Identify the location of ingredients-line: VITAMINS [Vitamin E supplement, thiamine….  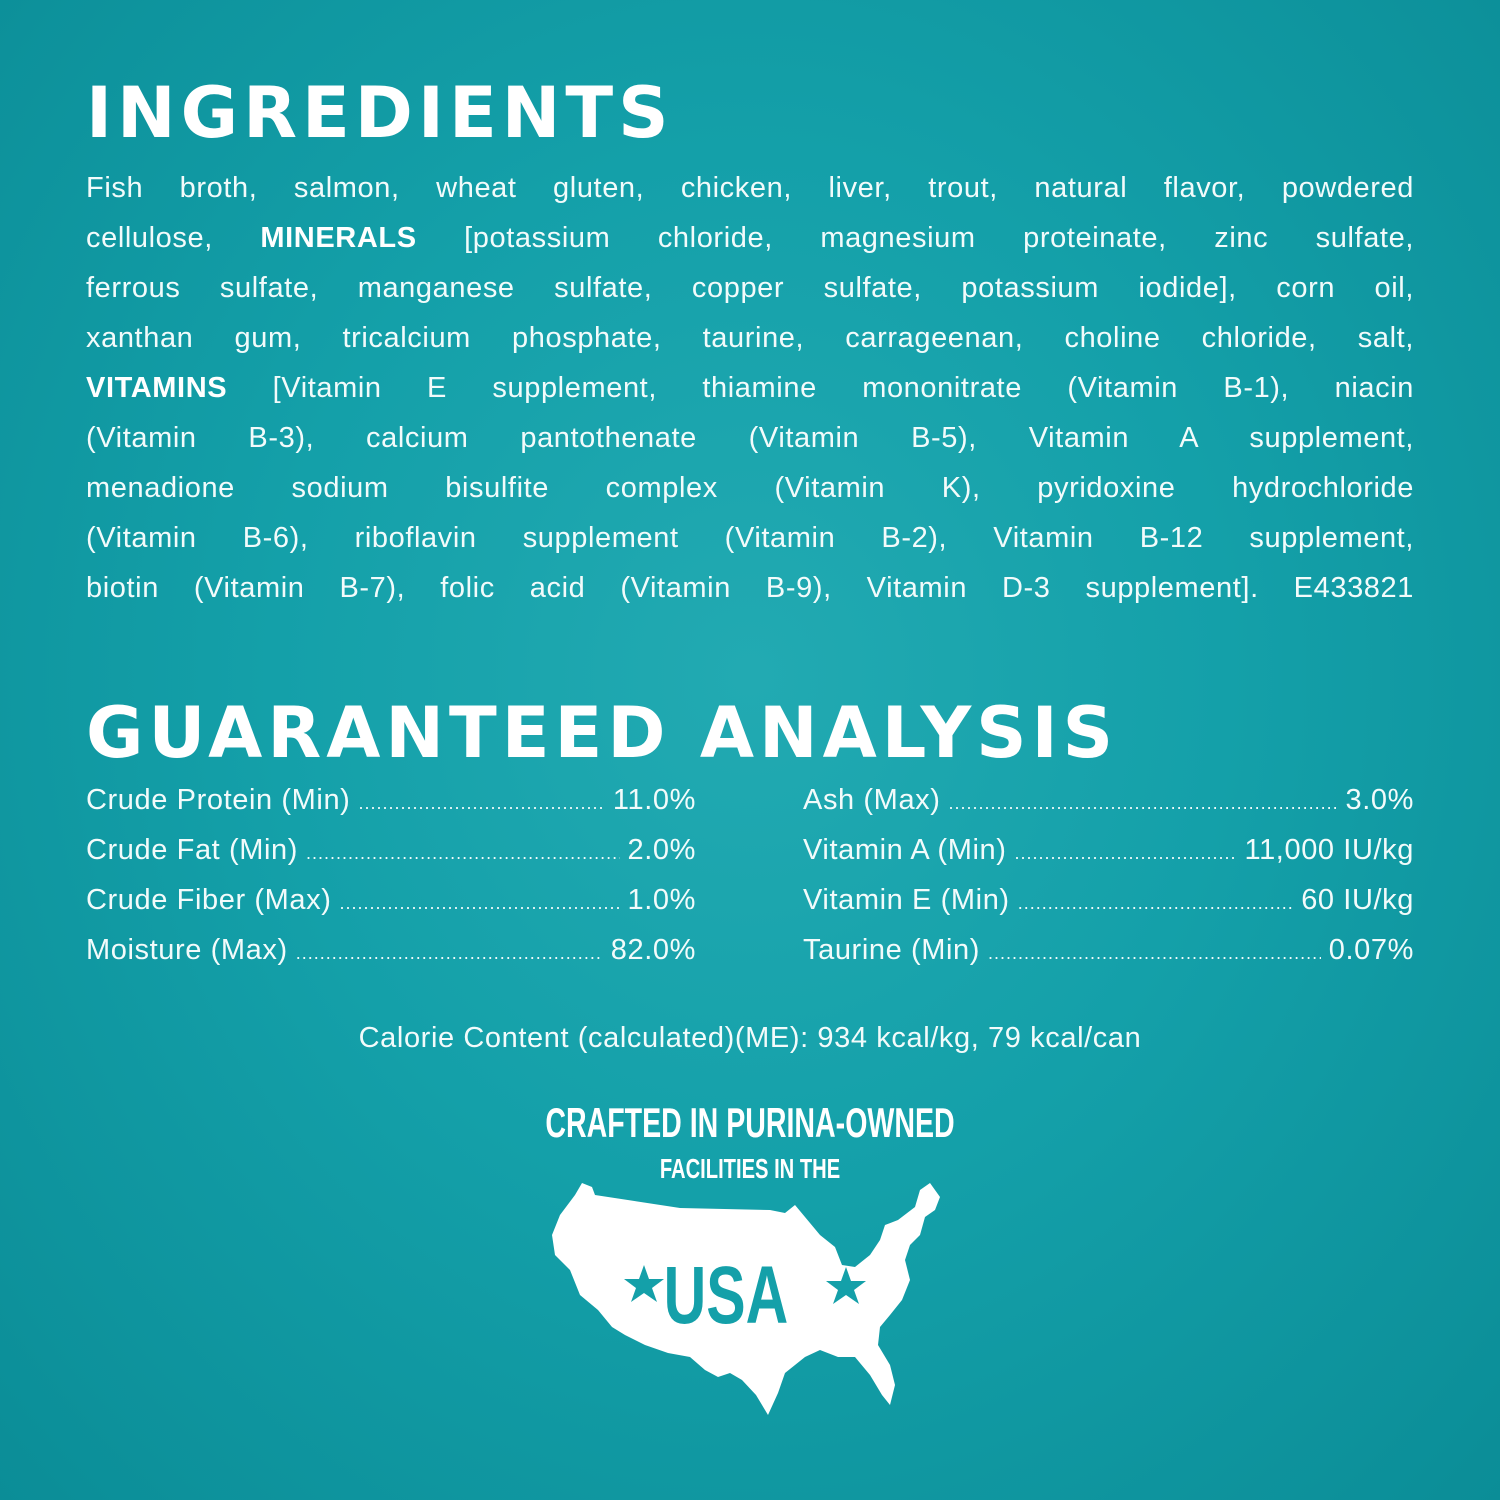
(750, 391).